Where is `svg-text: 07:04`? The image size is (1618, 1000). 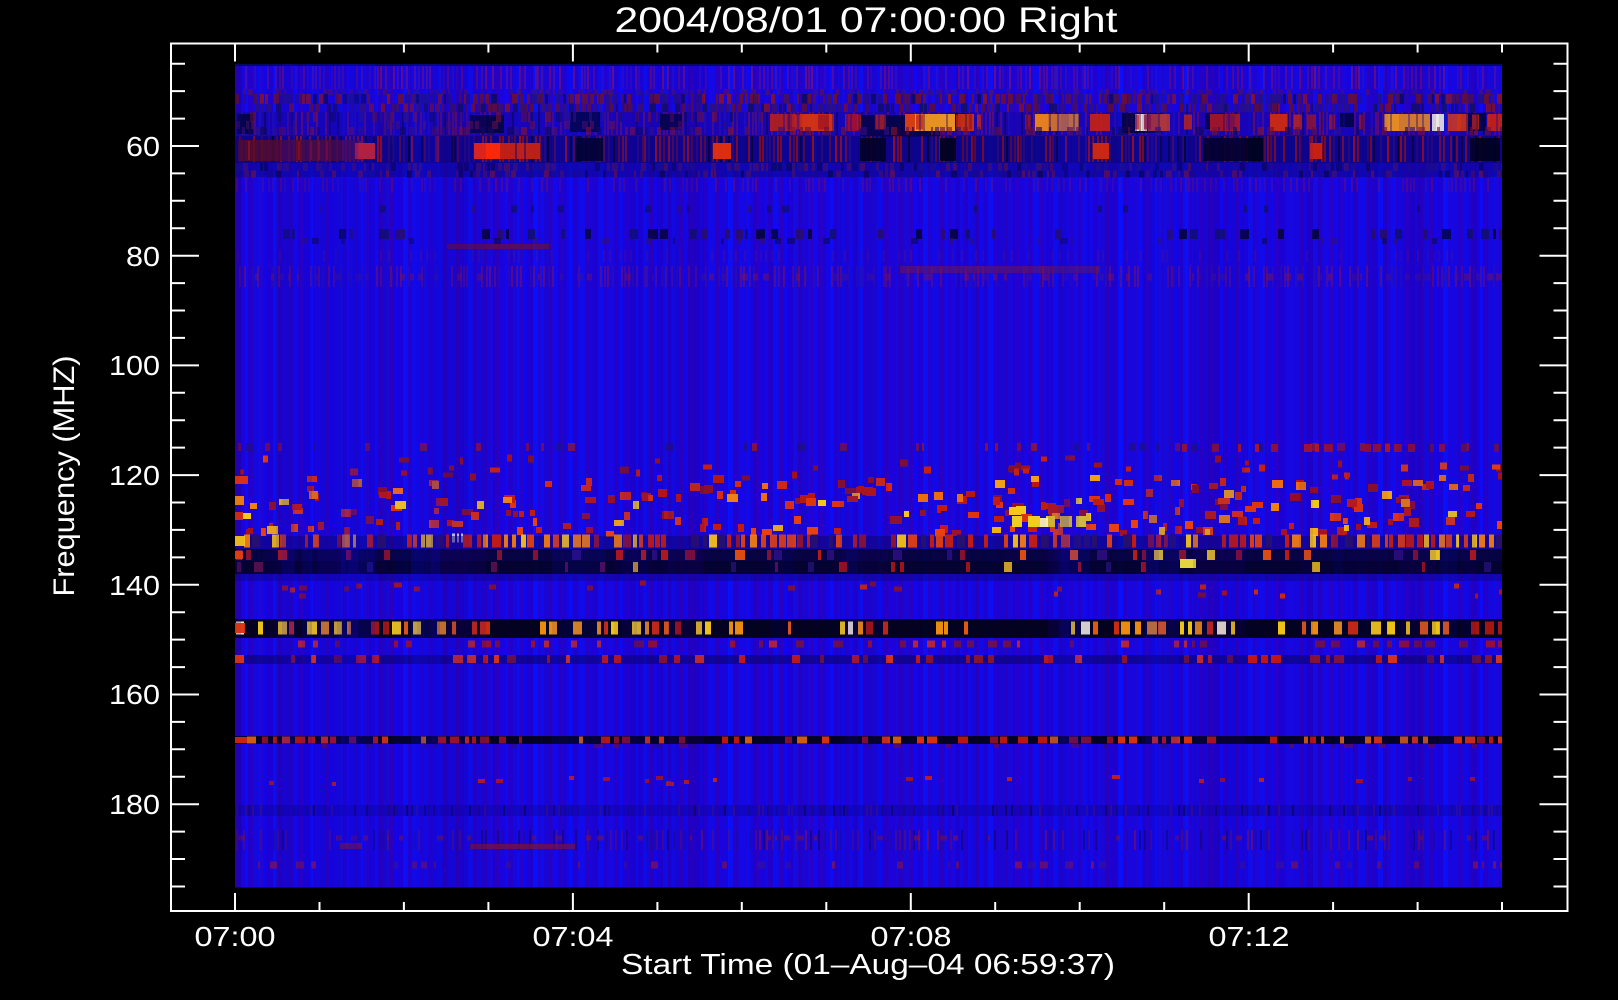
svg-text: 07:04 is located at coordinates (573, 936).